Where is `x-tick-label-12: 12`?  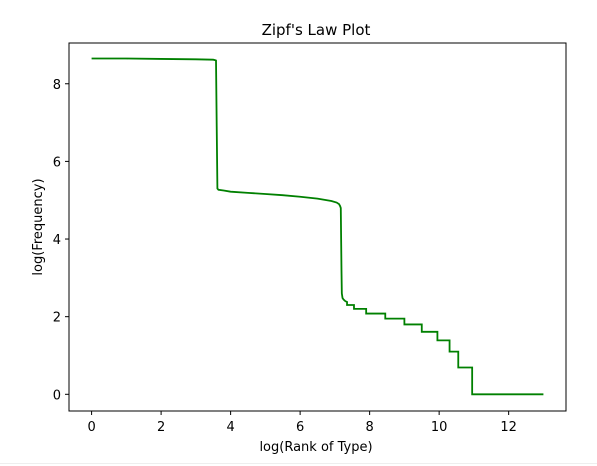
x-tick-label-12: 12 is located at coordinates (508, 427).